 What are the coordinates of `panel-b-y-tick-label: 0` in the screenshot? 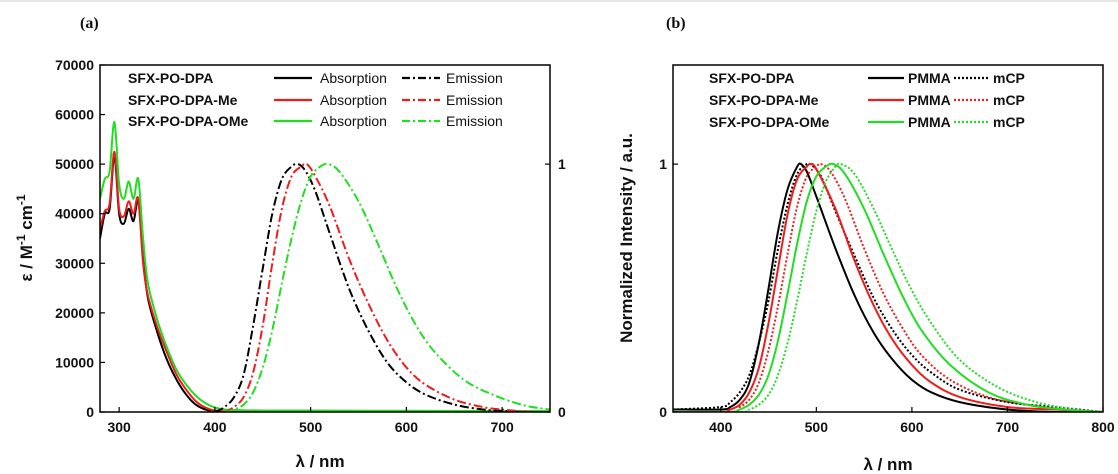 It's located at (663, 412).